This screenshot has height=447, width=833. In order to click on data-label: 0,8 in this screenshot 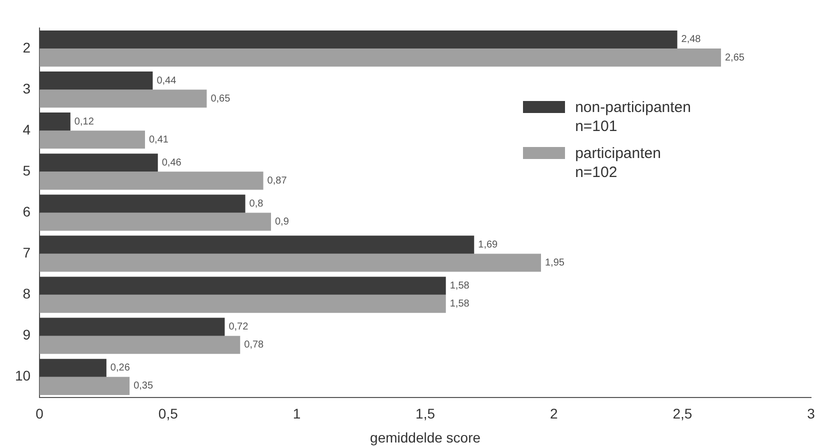, I will do `click(256, 204)`.